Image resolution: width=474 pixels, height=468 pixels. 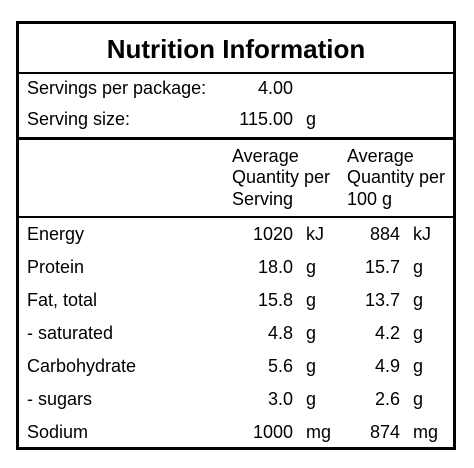 I want to click on per-100g-value: 884, so click(x=384, y=234).